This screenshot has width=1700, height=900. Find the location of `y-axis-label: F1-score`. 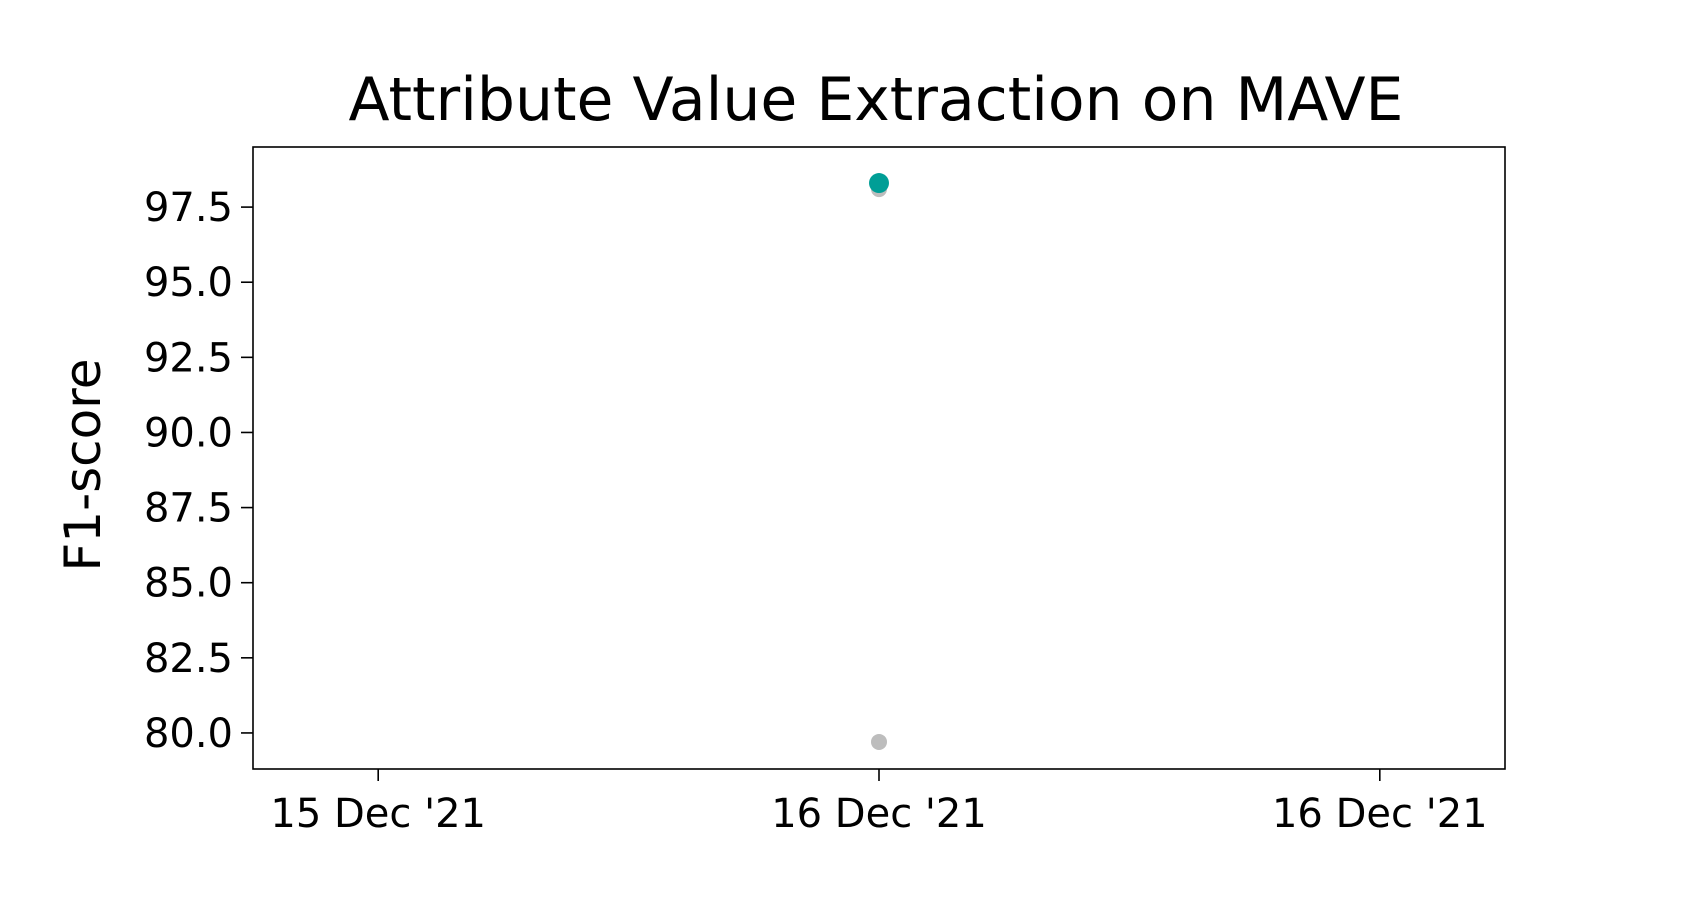

y-axis-label: F1-score is located at coordinates (83, 465).